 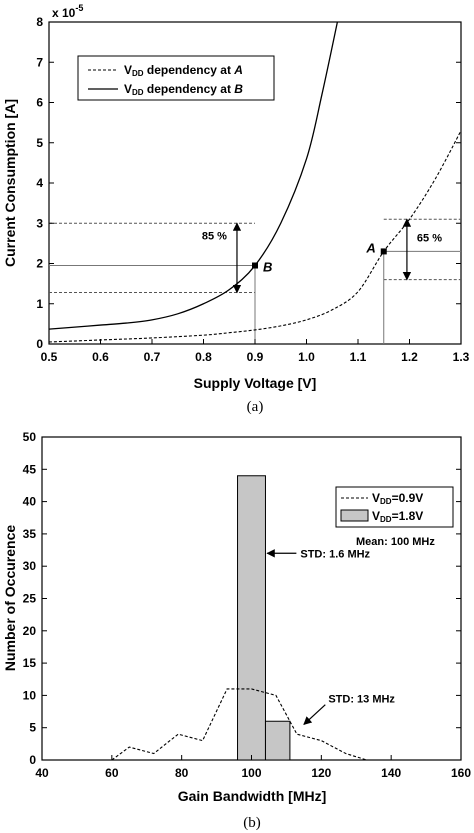 What do you see at coordinates (49, 357) in the screenshot?
I see `chart-a-x-tick-label: 0.5` at bounding box center [49, 357].